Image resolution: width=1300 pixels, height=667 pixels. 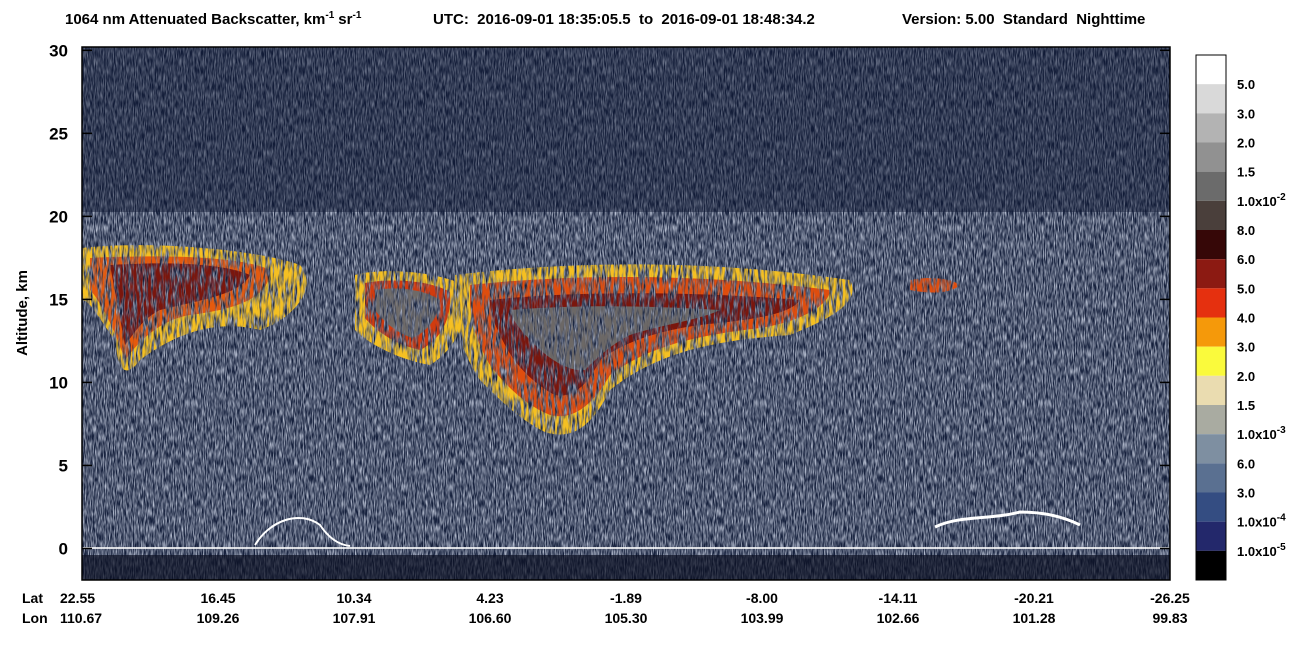 What do you see at coordinates (77, 598) in the screenshot?
I see `x-tick-label: 22.55` at bounding box center [77, 598].